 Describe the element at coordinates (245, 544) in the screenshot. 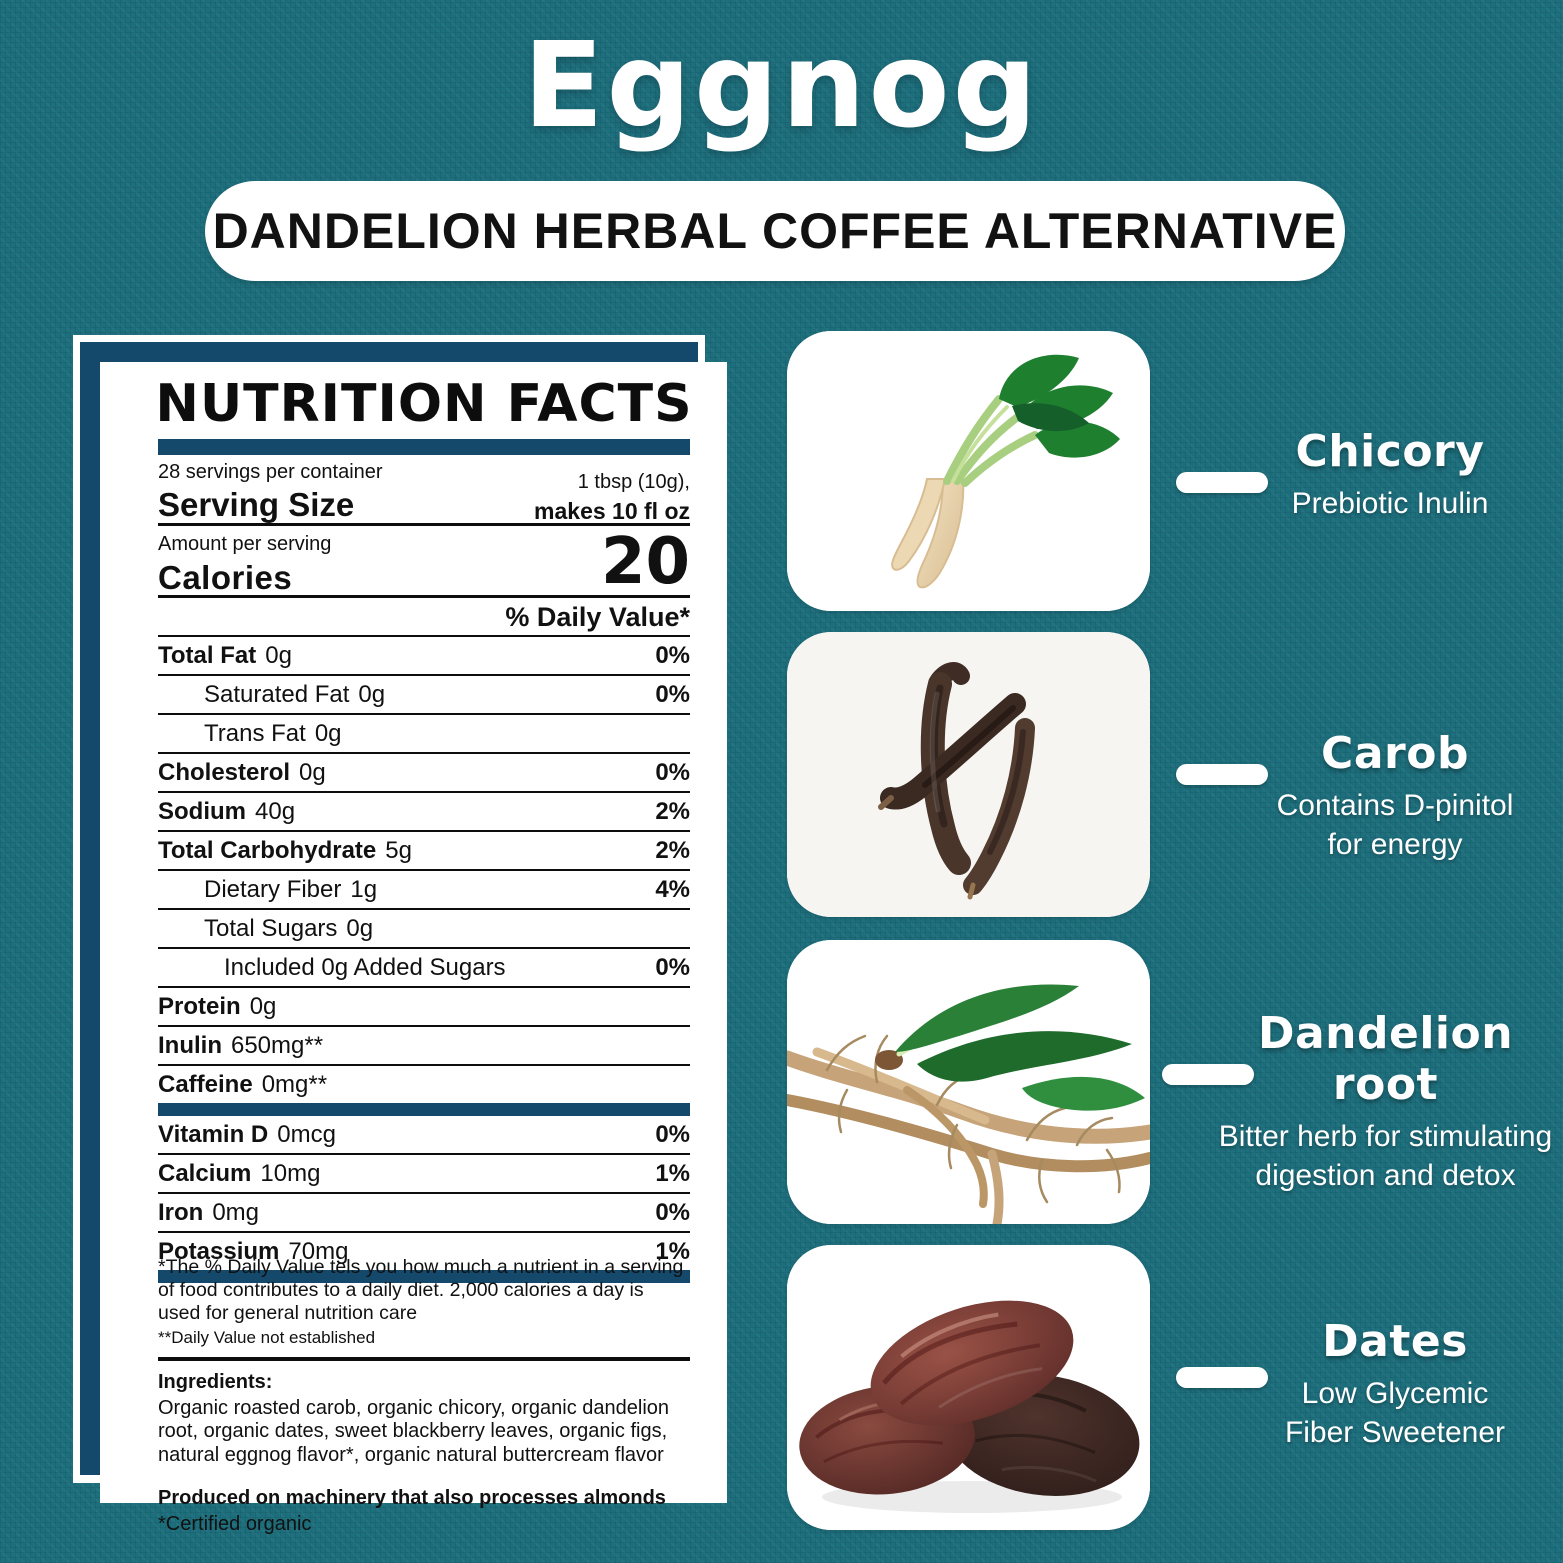

I see `amount-per-serving: Amount per serving` at that location.